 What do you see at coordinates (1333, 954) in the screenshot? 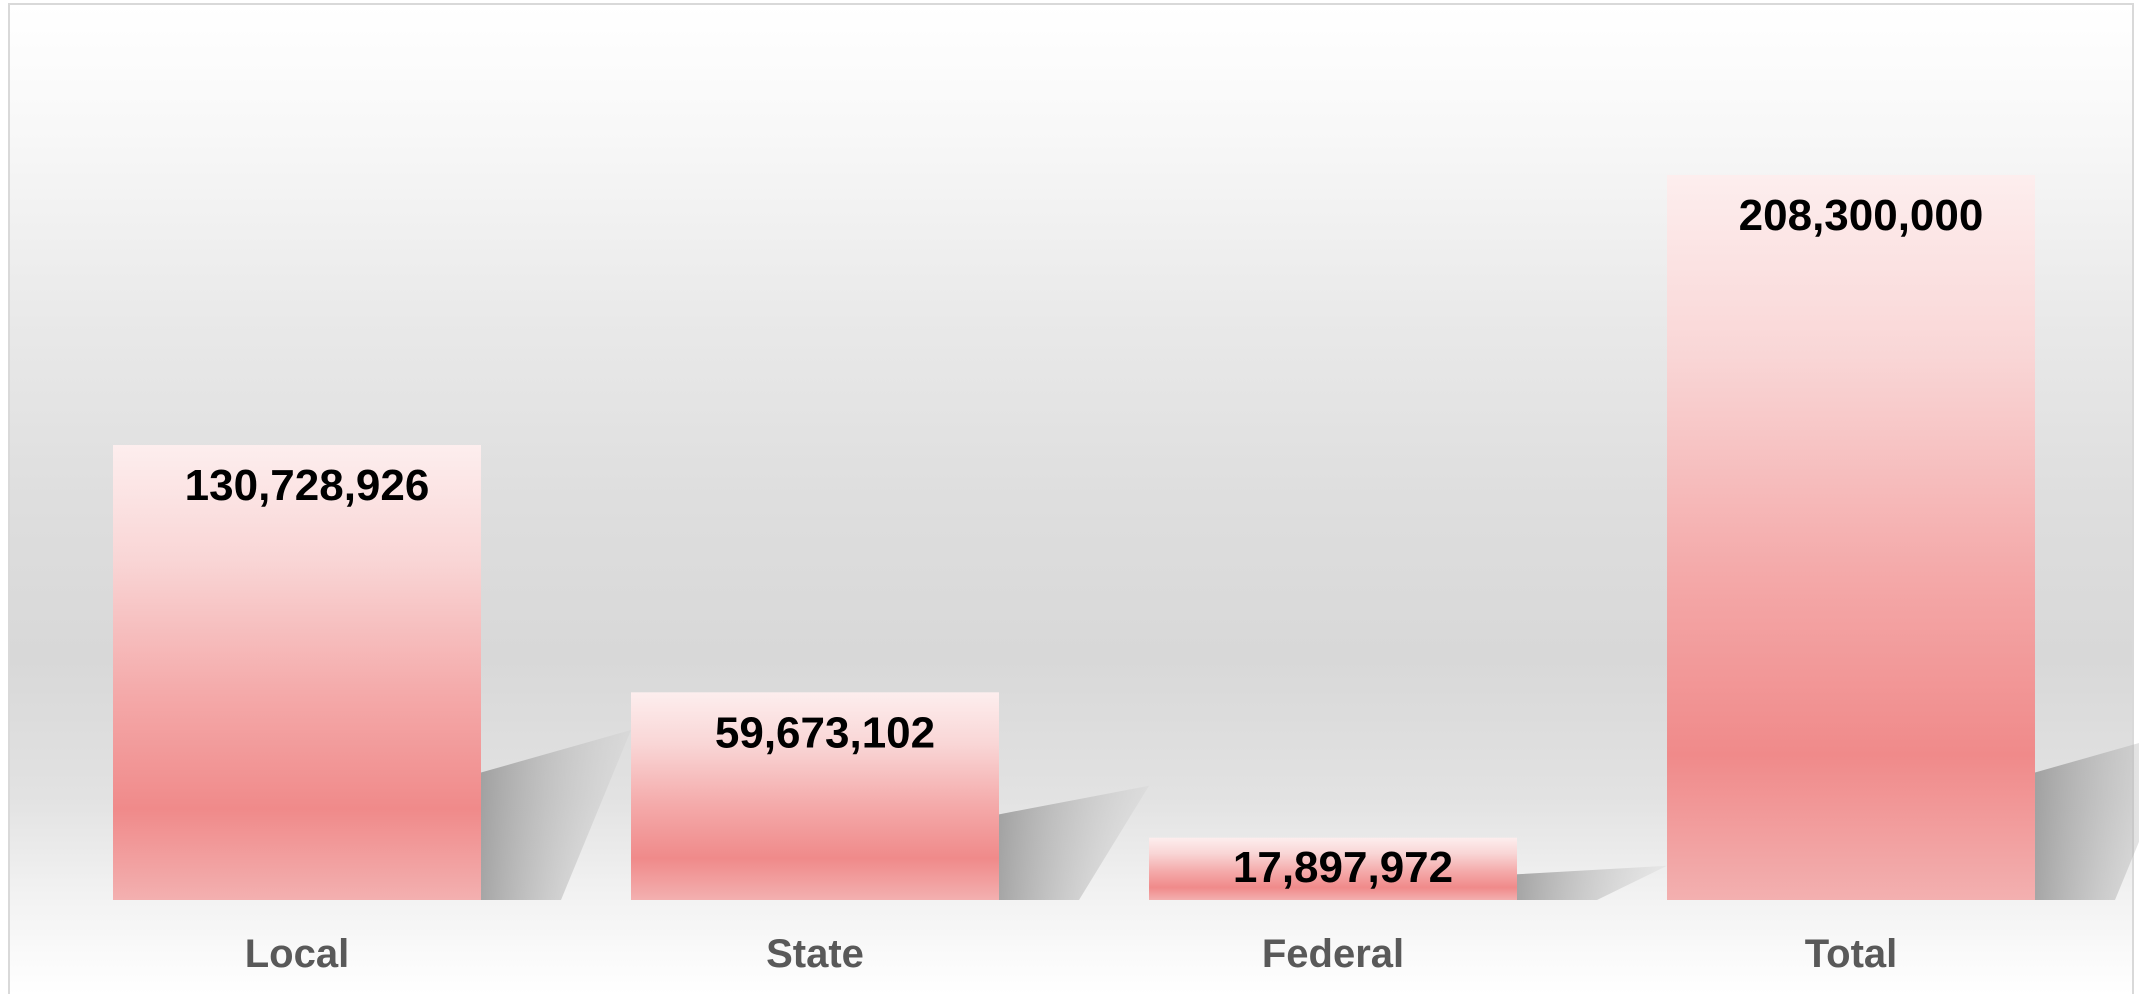
I see `category-label-federal: Federal` at bounding box center [1333, 954].